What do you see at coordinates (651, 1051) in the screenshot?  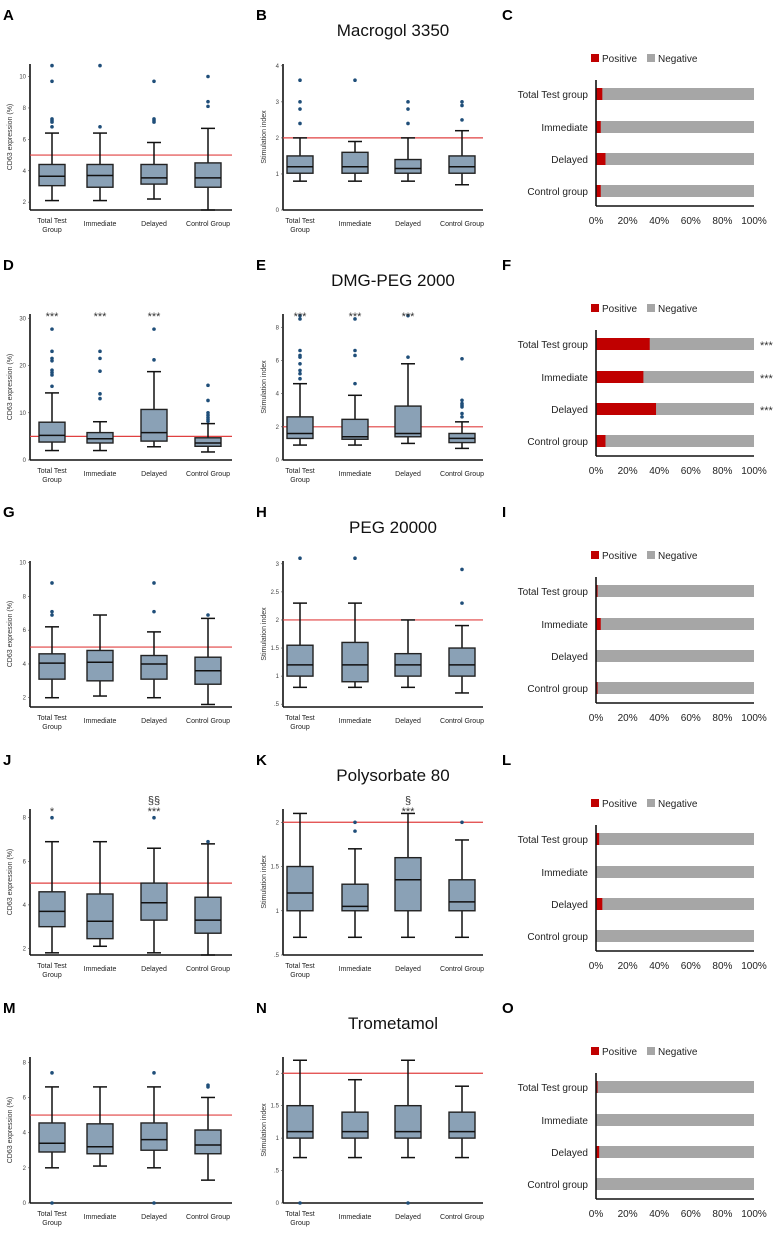 I see `legend-negative-swatch` at bounding box center [651, 1051].